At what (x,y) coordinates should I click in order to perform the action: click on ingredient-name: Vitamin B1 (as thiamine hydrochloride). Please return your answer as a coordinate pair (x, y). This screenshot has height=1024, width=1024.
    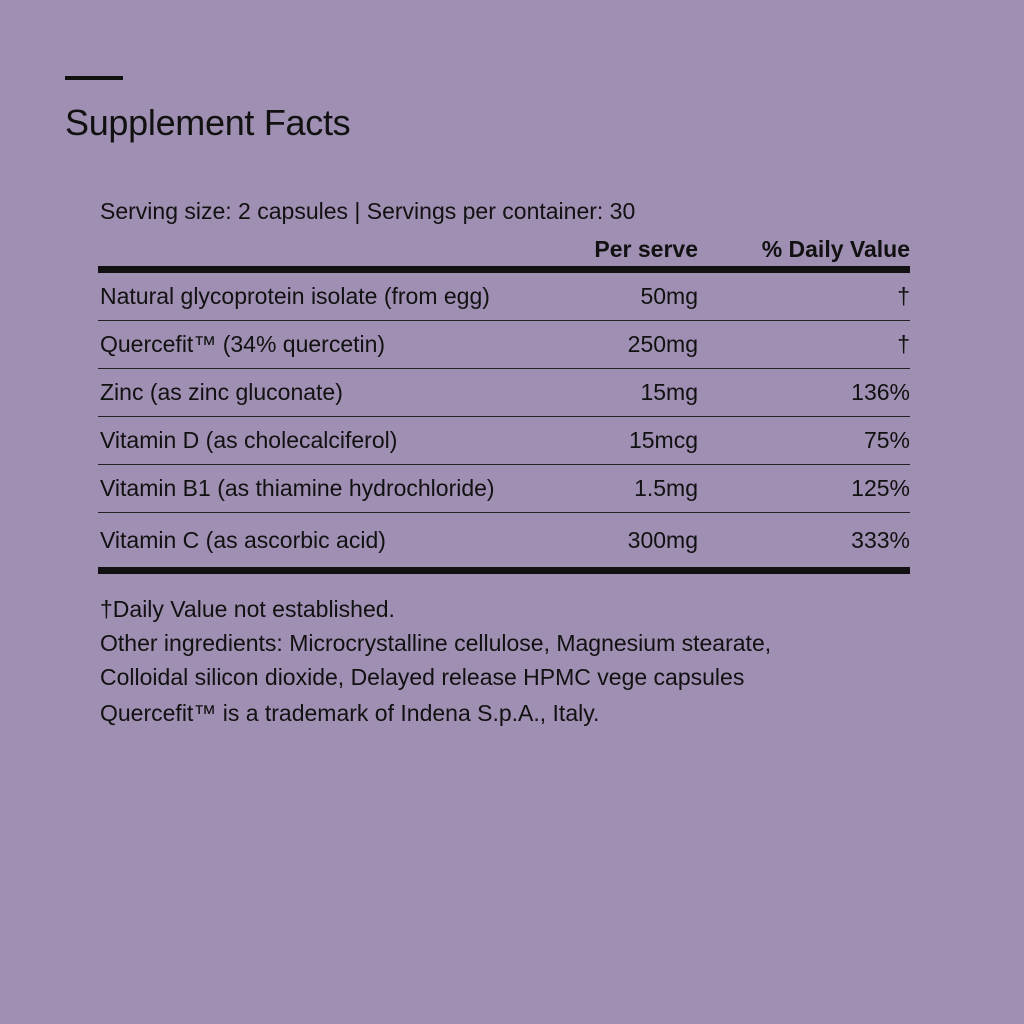
    Looking at the image, I should click on (297, 488).